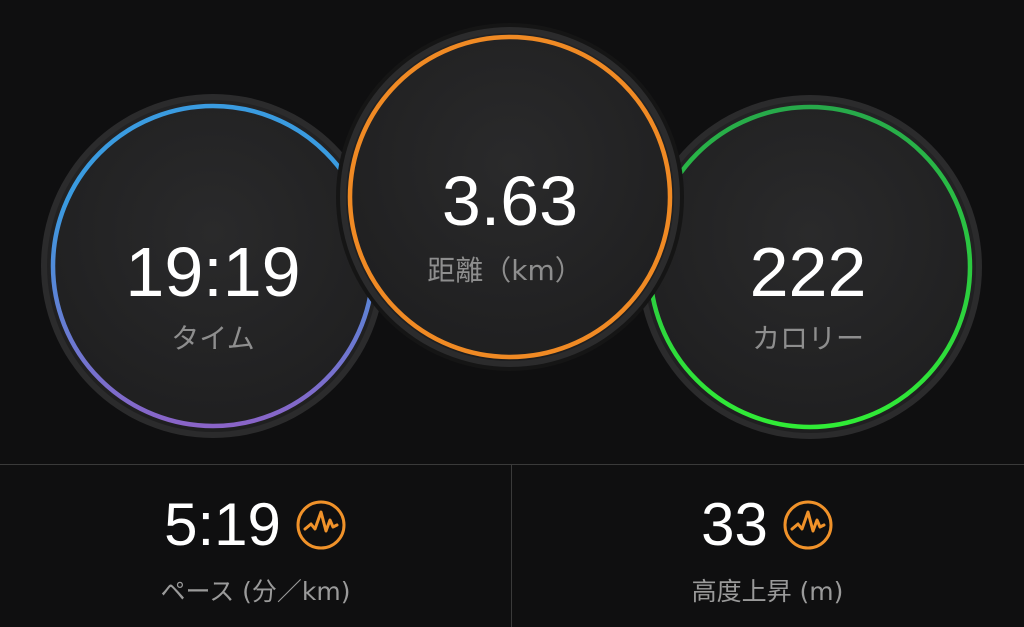 The height and width of the screenshot is (627, 1024). I want to click on distance-value: 3.63, so click(510, 201).